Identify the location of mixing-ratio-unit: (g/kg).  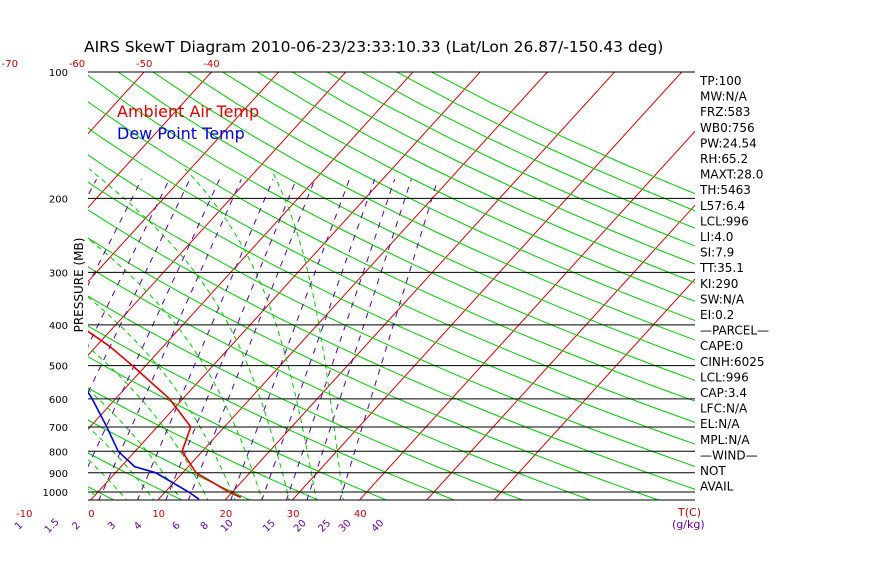
(688, 524).